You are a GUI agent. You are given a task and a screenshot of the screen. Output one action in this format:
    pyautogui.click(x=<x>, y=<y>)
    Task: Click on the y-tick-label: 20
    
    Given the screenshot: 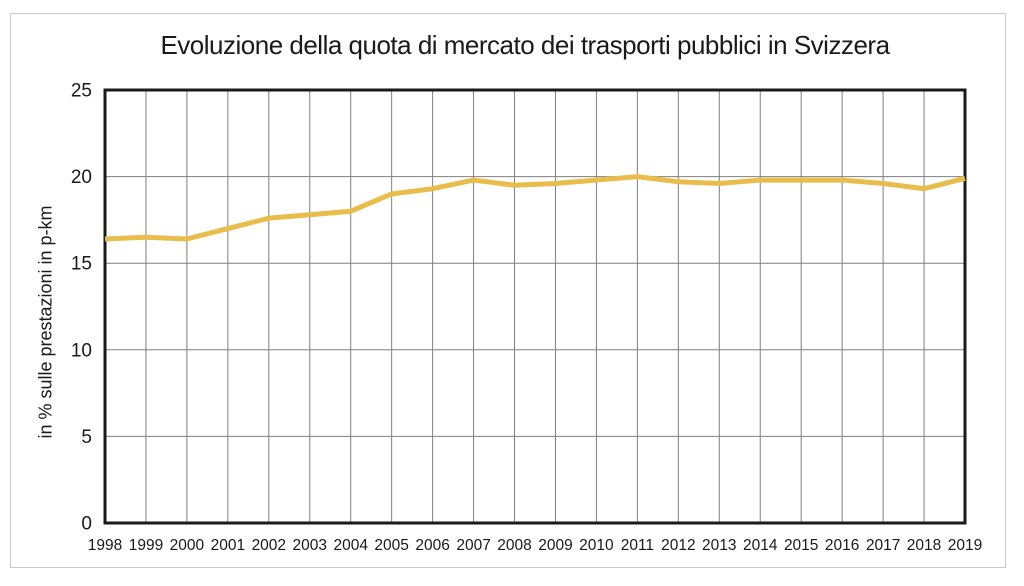 What is the action you would take?
    pyautogui.click(x=81, y=177)
    